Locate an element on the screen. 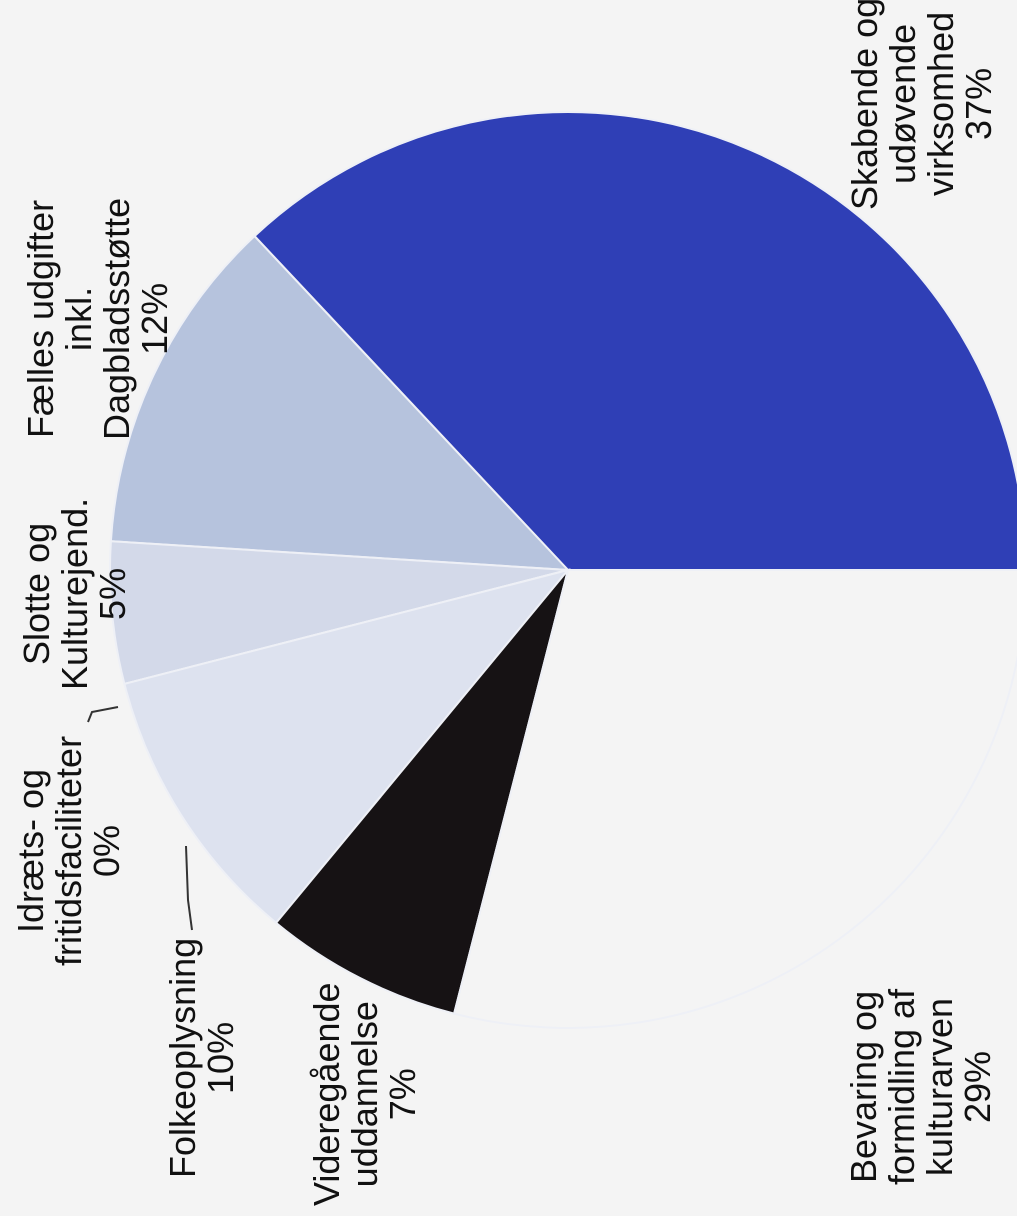 This screenshot has width=1017, height=1216. slice-folkeoplysning is located at coordinates (347, 746).